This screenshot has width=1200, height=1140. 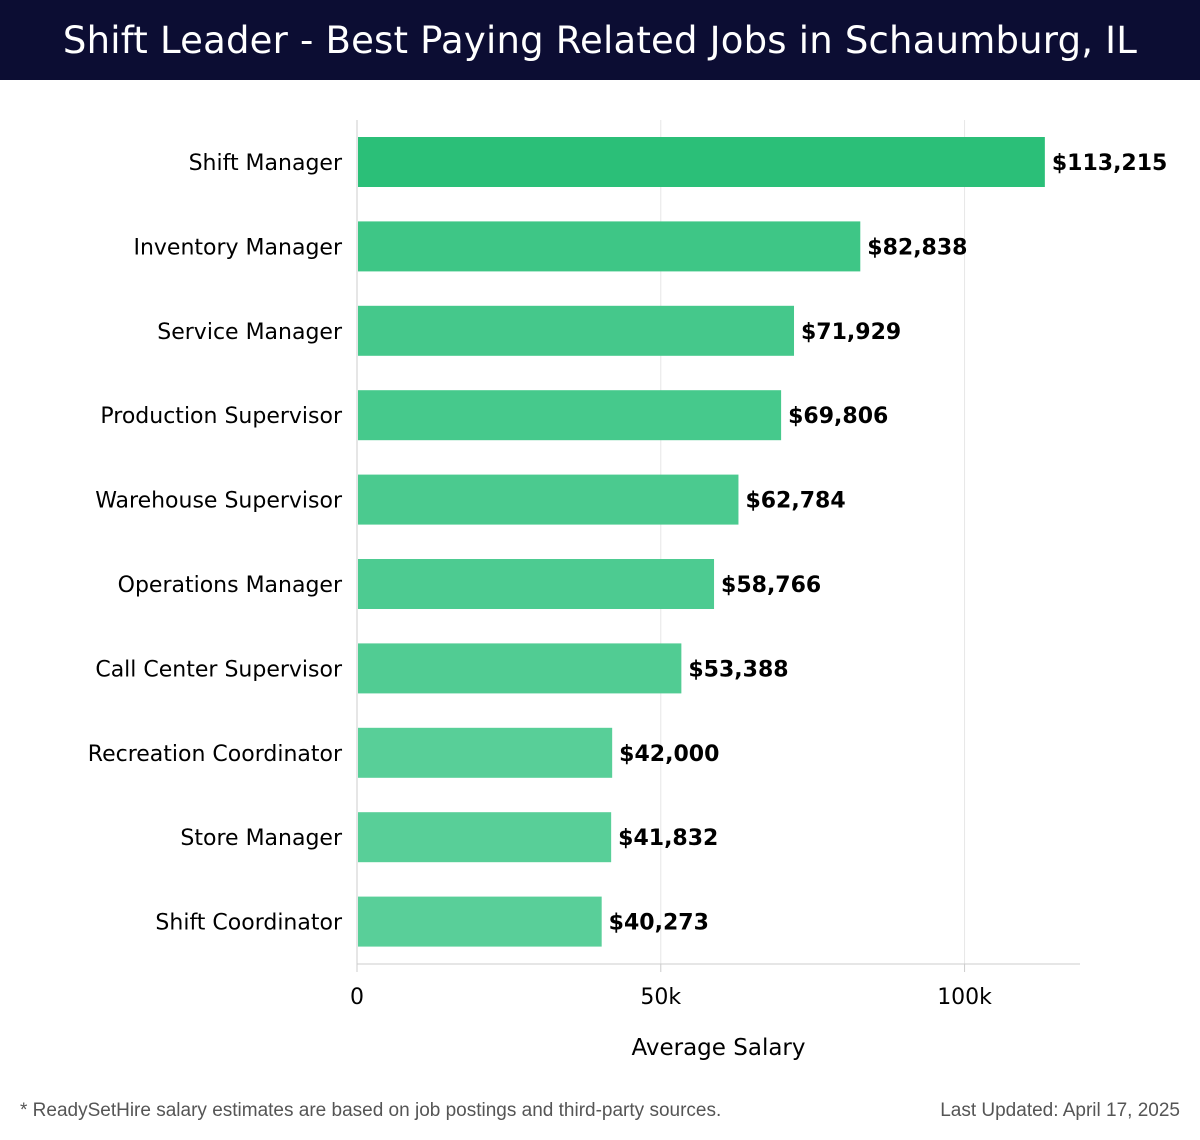 I want to click on category-label-6: Call Center Supervisor, so click(x=219, y=669).